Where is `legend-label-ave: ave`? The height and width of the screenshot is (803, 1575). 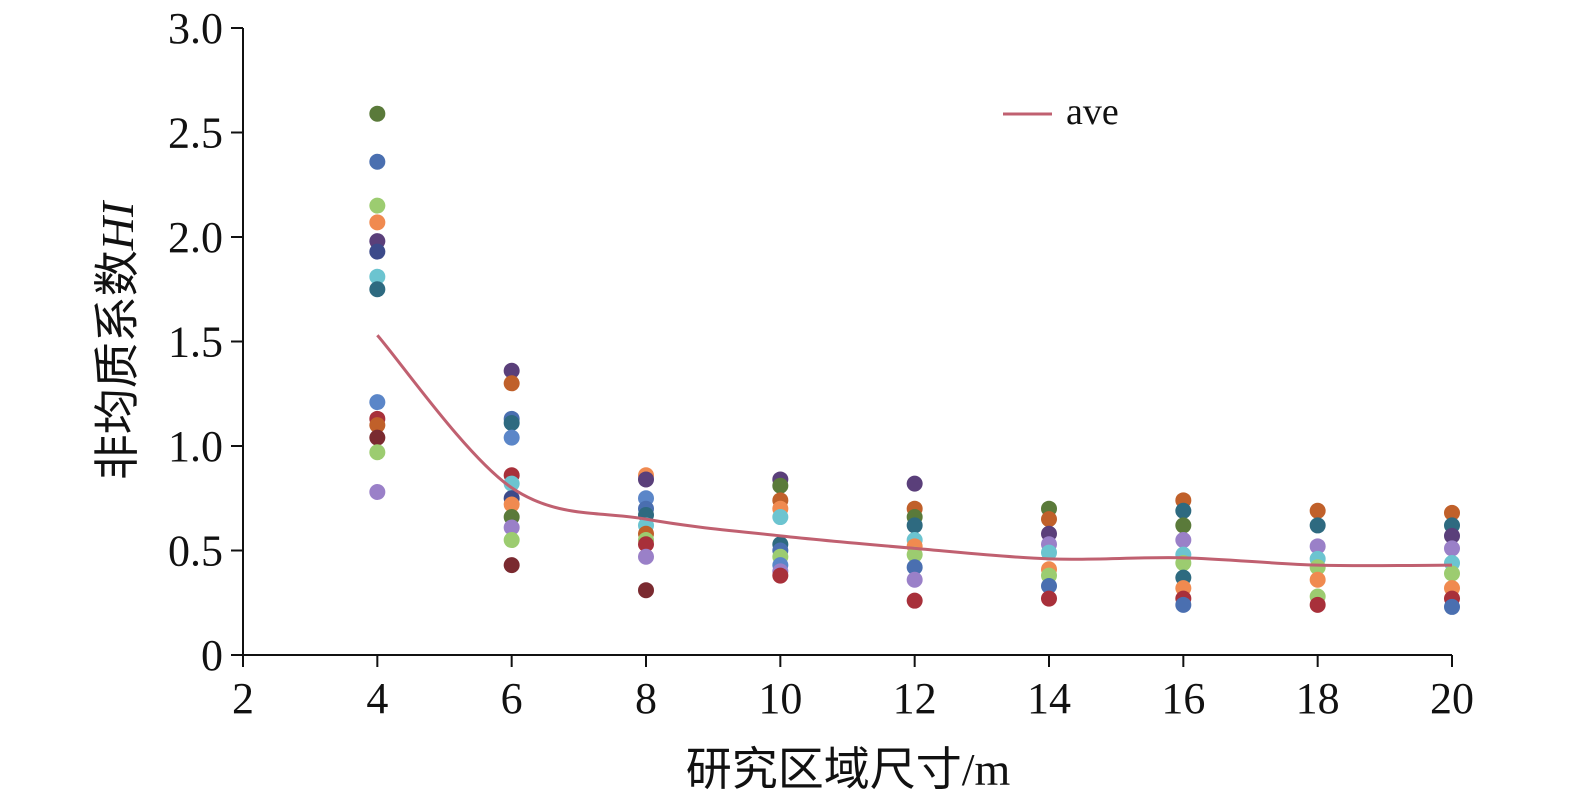
legend-label-ave: ave is located at coordinates (1092, 112).